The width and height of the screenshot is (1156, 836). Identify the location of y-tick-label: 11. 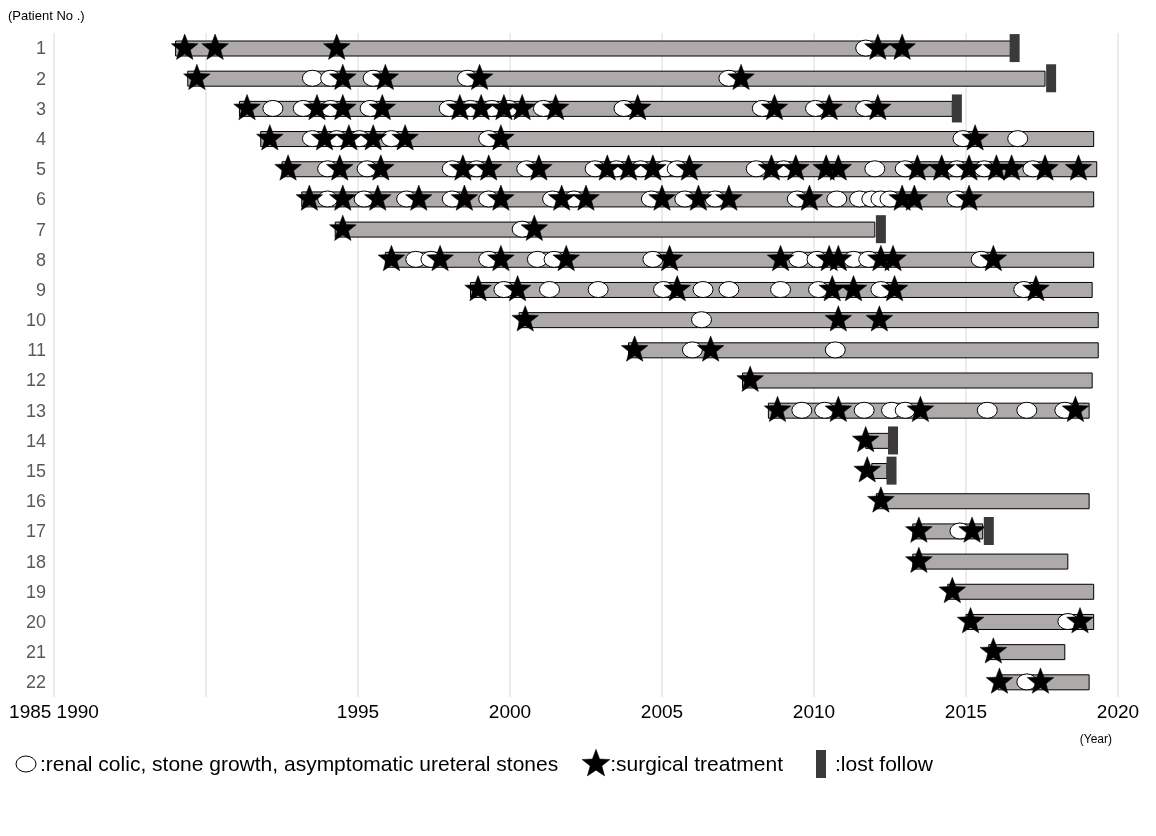
(36, 350).